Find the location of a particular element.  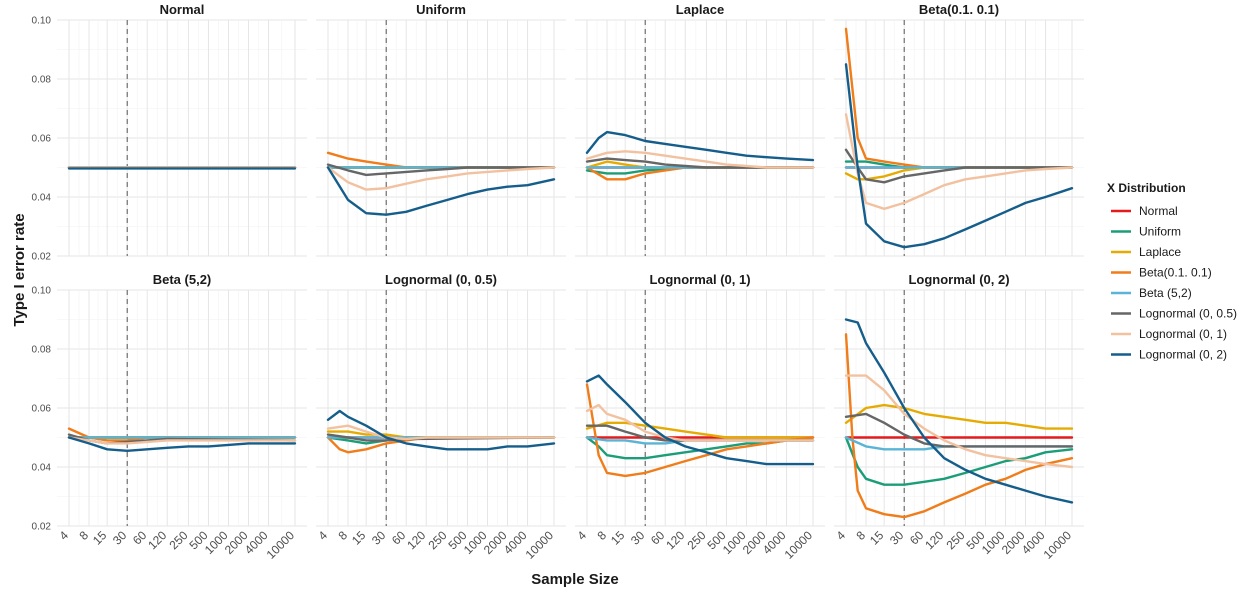

legend-title: X Distribution is located at coordinates (1146, 188).